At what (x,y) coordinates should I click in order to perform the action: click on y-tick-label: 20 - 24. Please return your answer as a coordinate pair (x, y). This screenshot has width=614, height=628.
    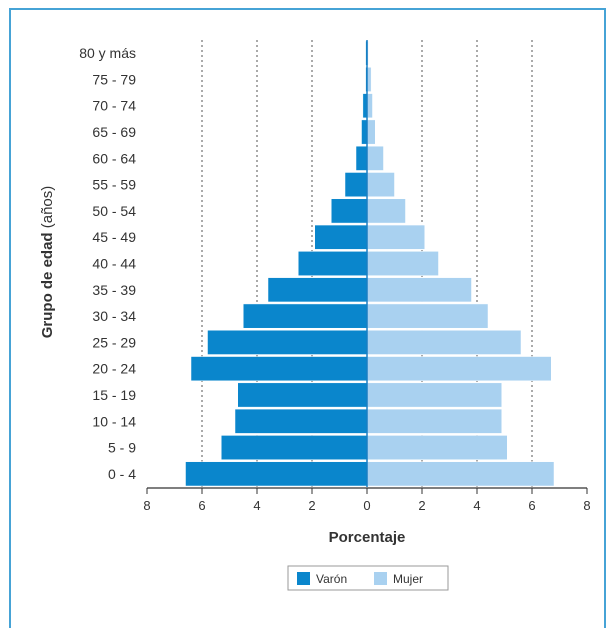
    Looking at the image, I should click on (114, 369).